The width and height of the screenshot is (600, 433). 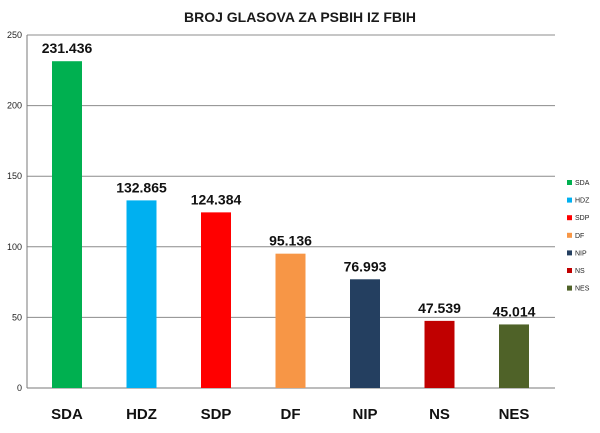 What do you see at coordinates (14, 35) in the screenshot?
I see `y-tick-label: 250` at bounding box center [14, 35].